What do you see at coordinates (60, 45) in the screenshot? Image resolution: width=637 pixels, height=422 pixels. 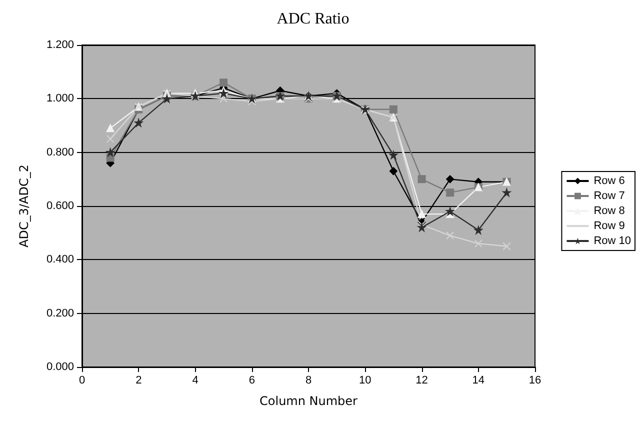 I see `y-tick-label: 1.200` at bounding box center [60, 45].